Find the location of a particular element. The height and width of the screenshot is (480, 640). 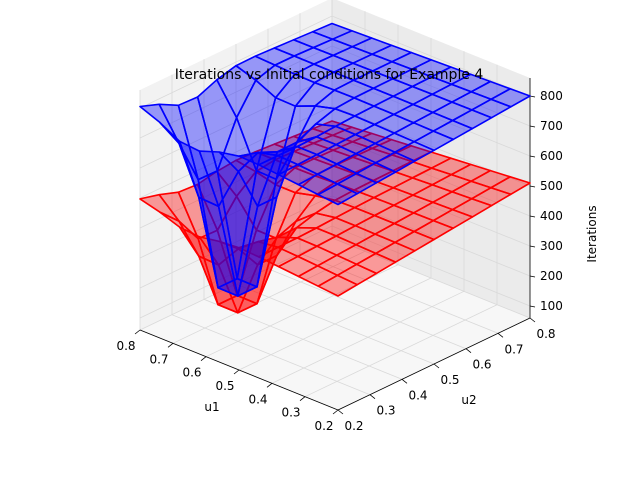

x-axis-label: u1 is located at coordinates (211, 407).